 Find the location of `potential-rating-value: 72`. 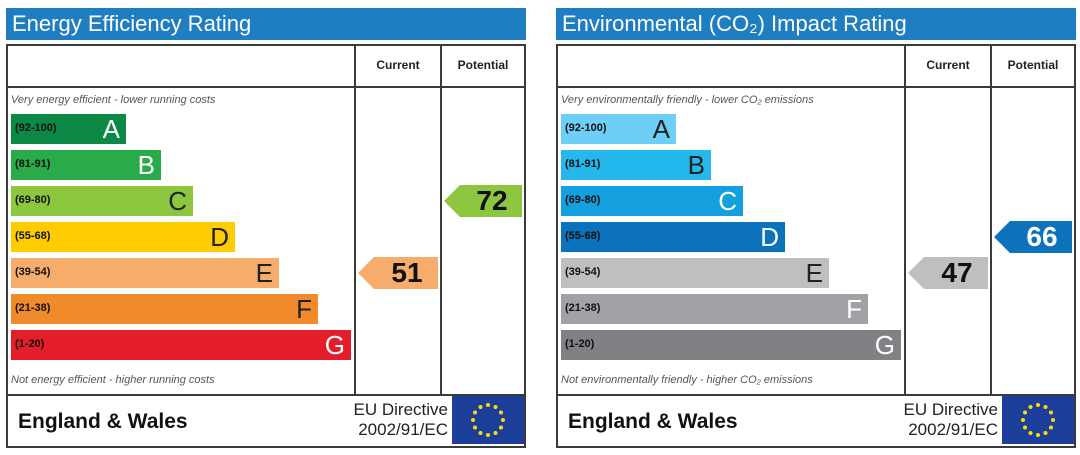

potential-rating-value: 72 is located at coordinates (492, 200).